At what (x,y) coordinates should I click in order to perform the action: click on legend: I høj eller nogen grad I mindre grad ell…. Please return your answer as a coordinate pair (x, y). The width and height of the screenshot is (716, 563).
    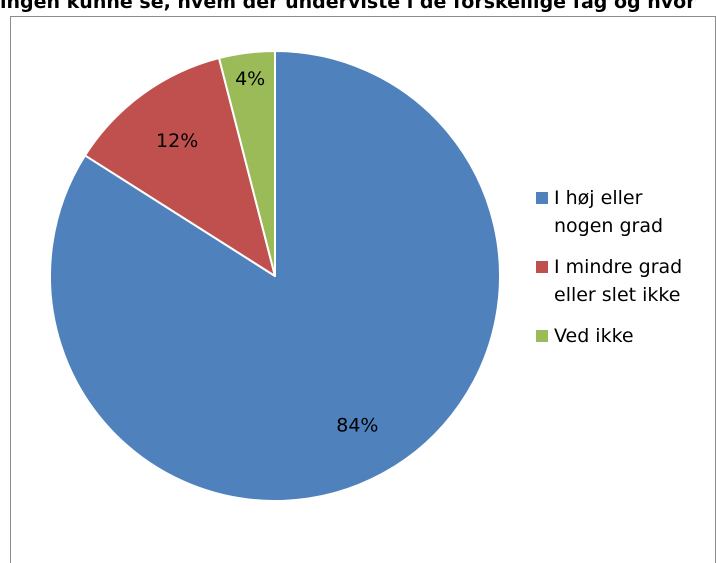
    Looking at the image, I should click on (621, 273).